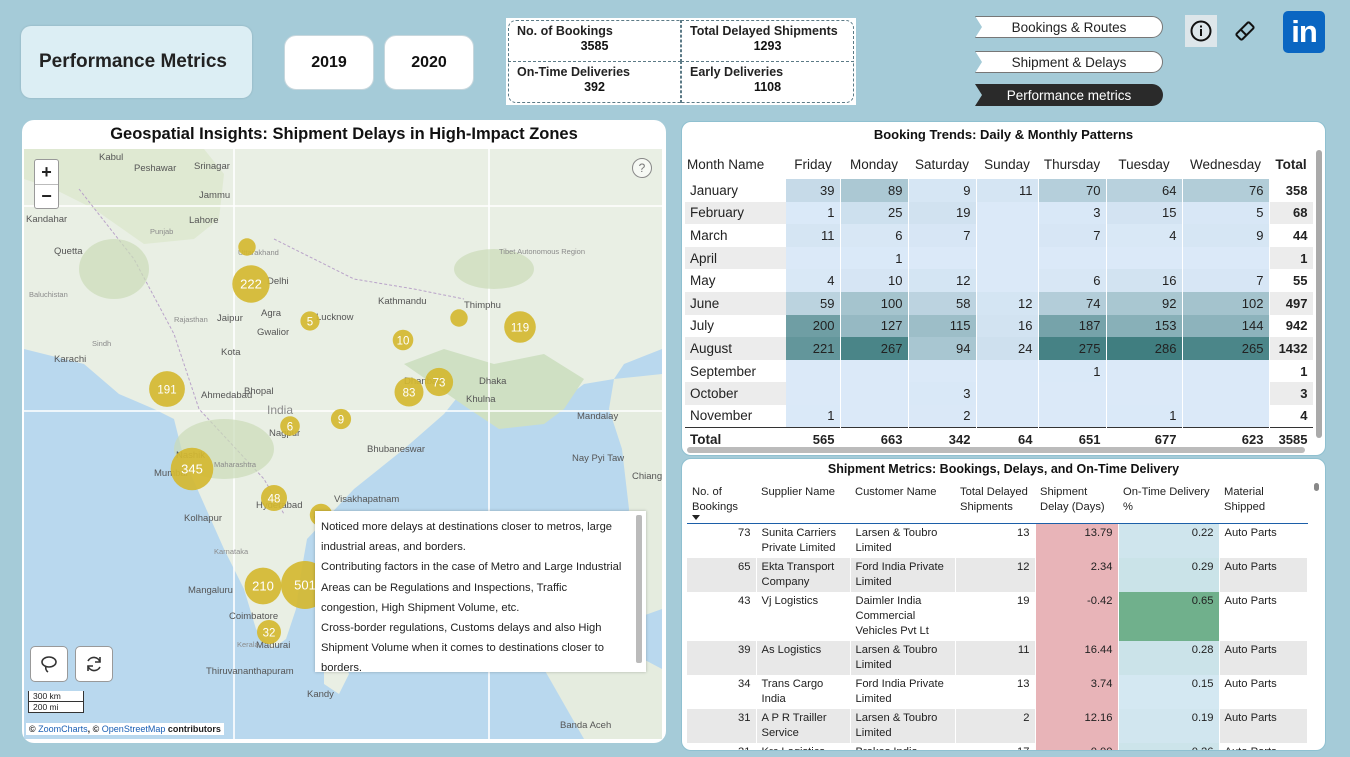  Describe the element at coordinates (1069, 95) in the screenshot. I see `nav-performance-metrics: Performance metrics` at that location.